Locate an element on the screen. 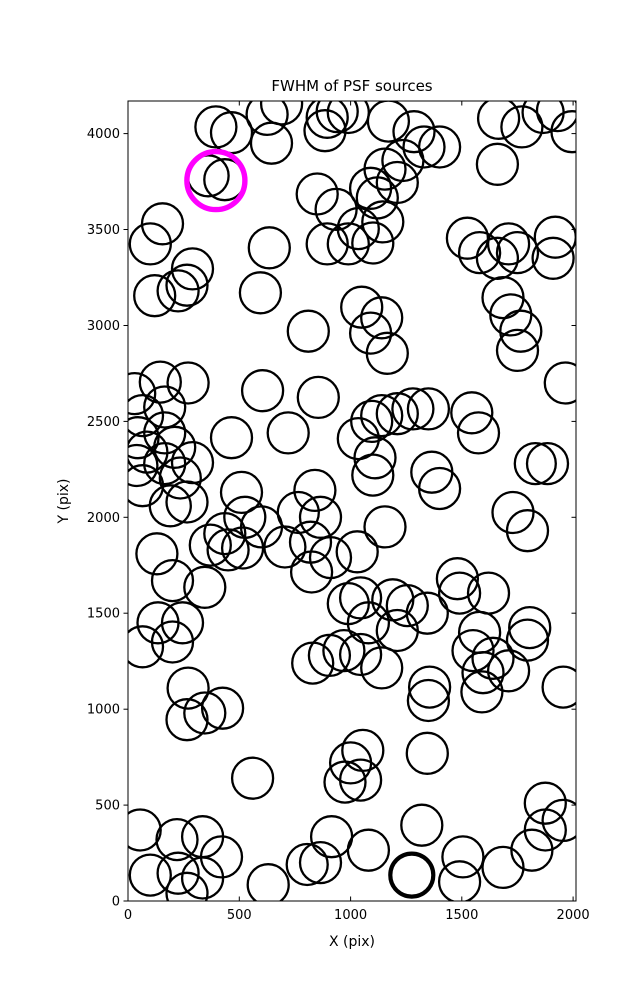 This screenshot has width=637, height=1000. y-tick-label: 1500 is located at coordinates (103, 614).